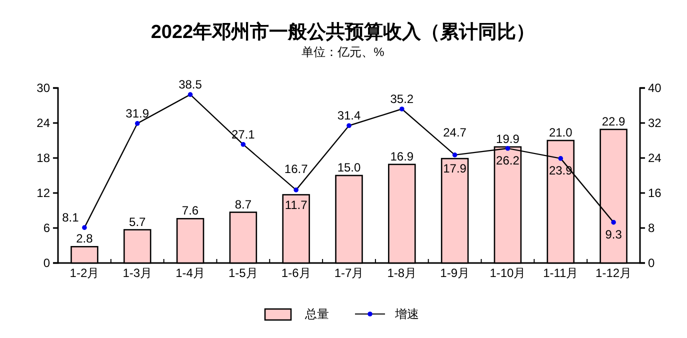 The width and height of the screenshot is (687, 338). What do you see at coordinates (343, 32) in the screenshot?
I see `chart-title: 2022年邓州市一般公共预算收入（累计同比）` at bounding box center [343, 32].